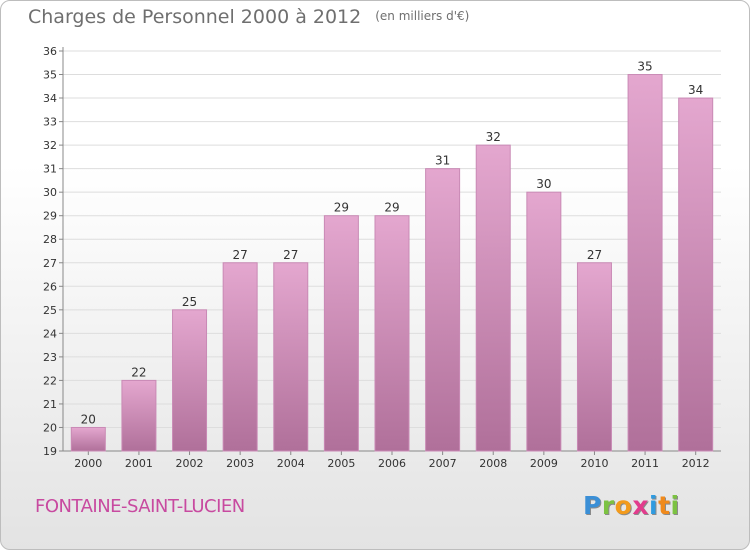 The image size is (750, 550). Describe the element at coordinates (696, 463) in the screenshot. I see `x-tick-label: 2012` at that location.